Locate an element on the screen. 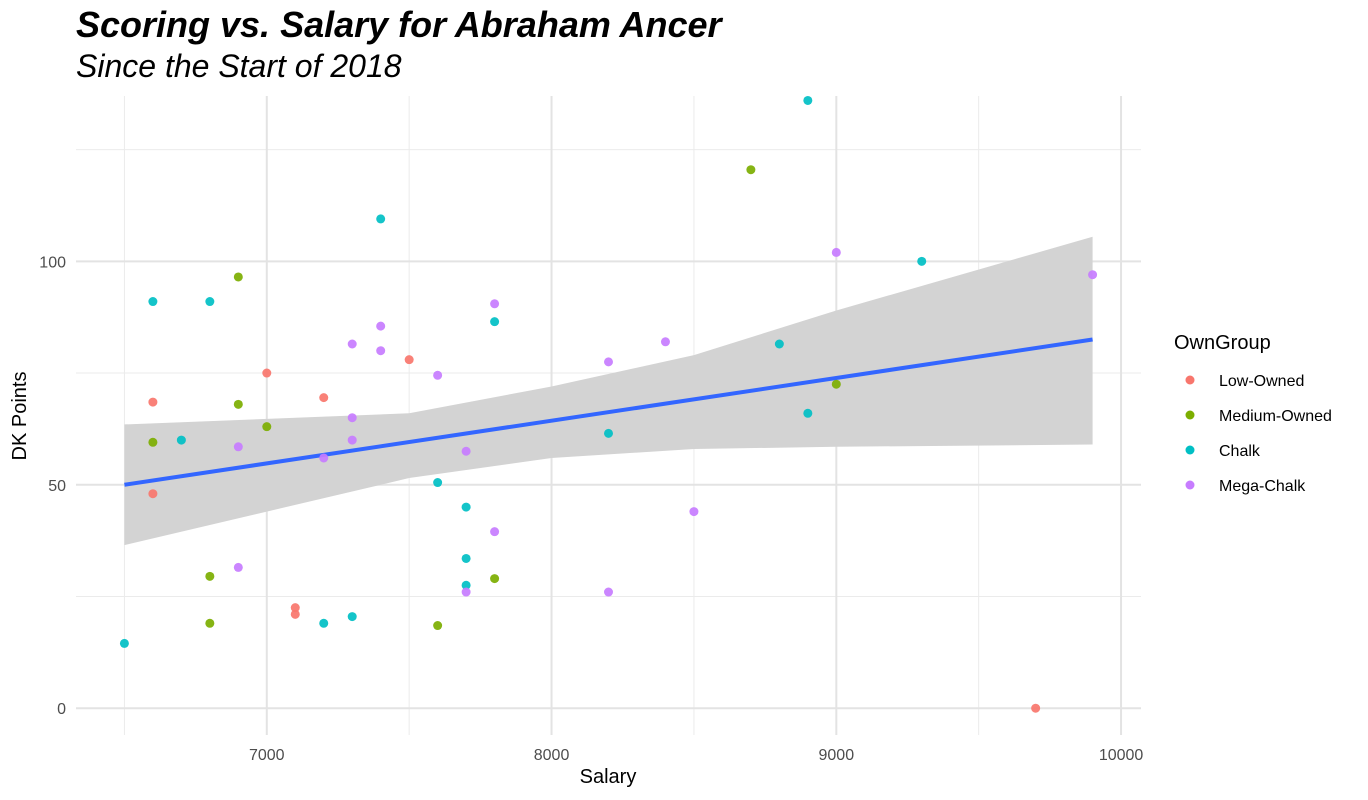  legend-label-mega-chalk: Mega-Chalk is located at coordinates (1262, 486).